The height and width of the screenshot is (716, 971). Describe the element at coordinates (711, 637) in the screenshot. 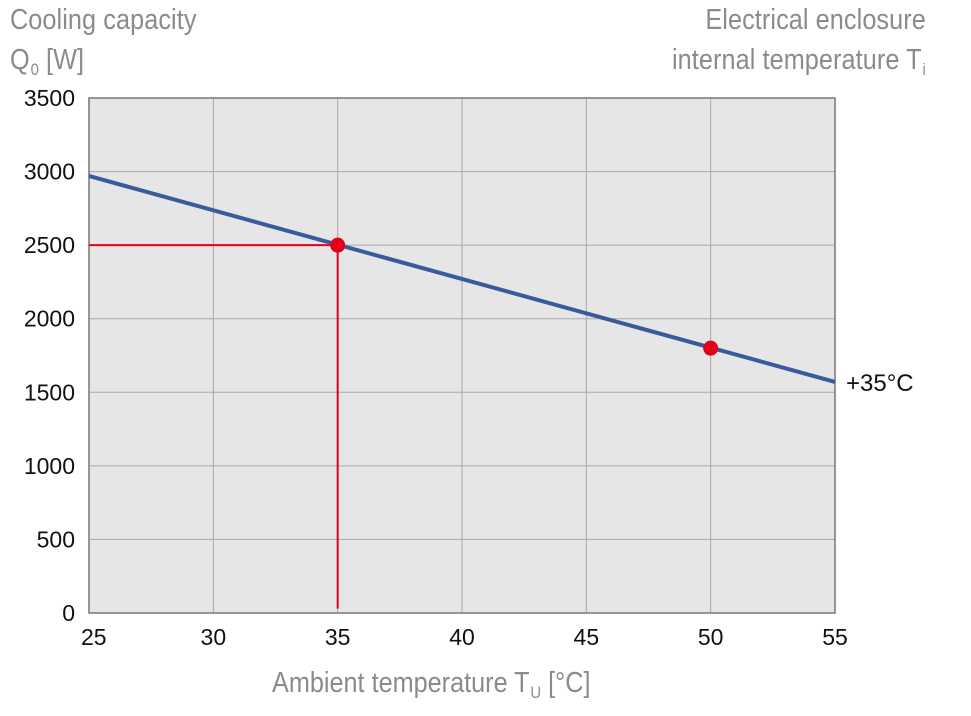

I see `x-tick-label-50: 50` at that location.